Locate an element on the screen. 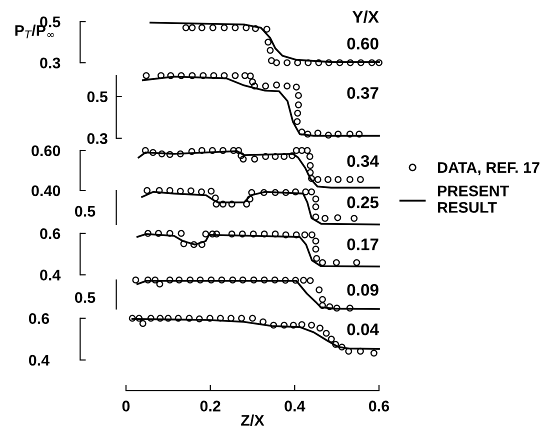  x-tick-label: 0 is located at coordinates (126, 406).